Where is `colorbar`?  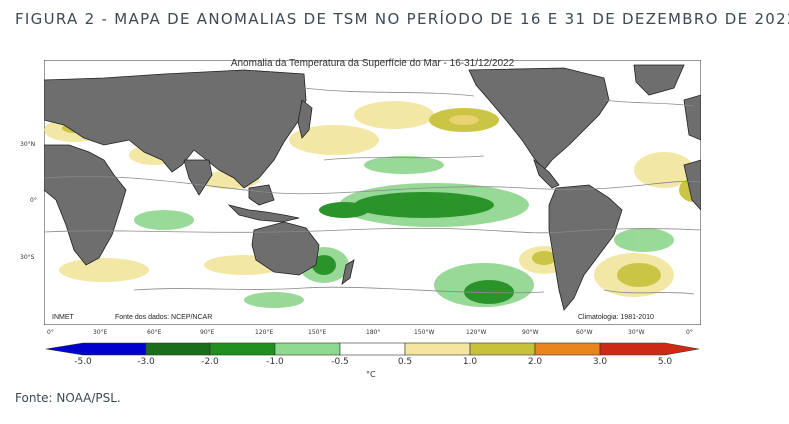 colorbar is located at coordinates (372, 349).